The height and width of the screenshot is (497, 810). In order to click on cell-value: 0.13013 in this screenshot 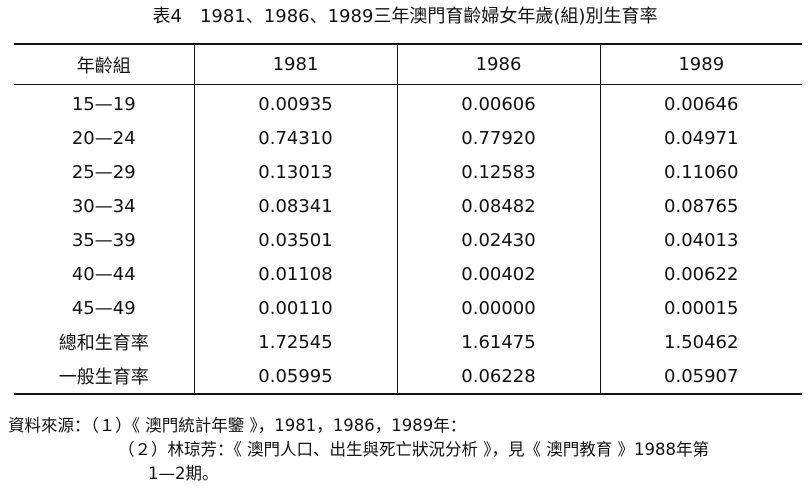, I will do `click(295, 172)`.